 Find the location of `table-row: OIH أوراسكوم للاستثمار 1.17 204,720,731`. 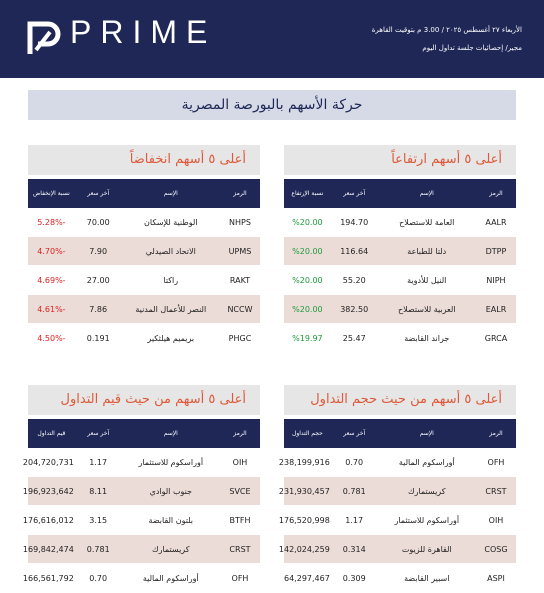

table-row: OIH أوراسكوم للاستثمار 1.17 204,720,731 is located at coordinates (141, 462).